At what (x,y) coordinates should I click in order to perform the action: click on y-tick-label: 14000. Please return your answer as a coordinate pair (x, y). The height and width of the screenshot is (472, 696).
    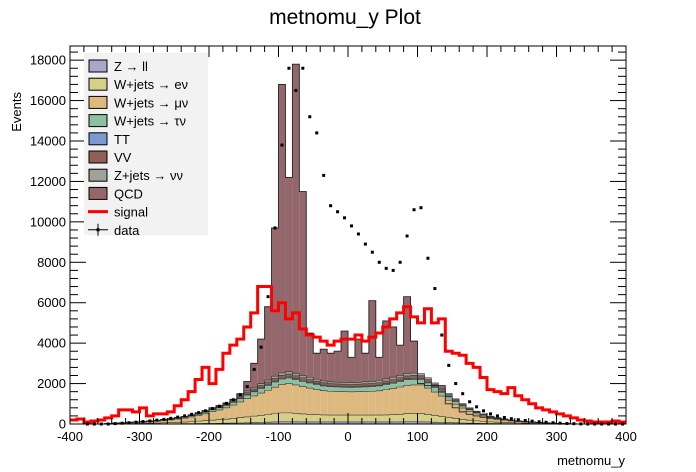
    Looking at the image, I should click on (48, 141).